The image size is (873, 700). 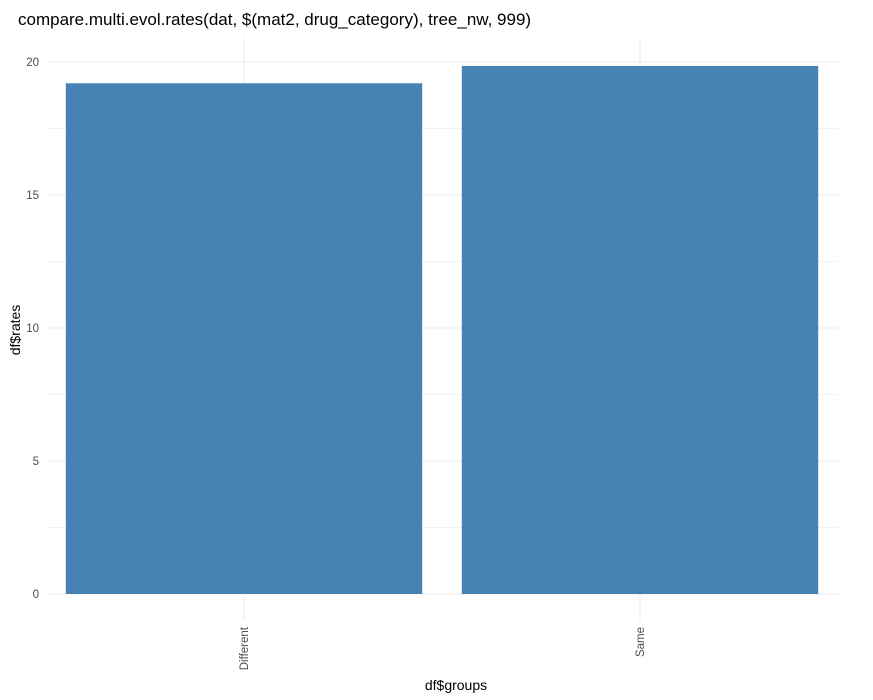 What do you see at coordinates (443, 648) in the screenshot?
I see `x-axis-ticks: Different Same` at bounding box center [443, 648].